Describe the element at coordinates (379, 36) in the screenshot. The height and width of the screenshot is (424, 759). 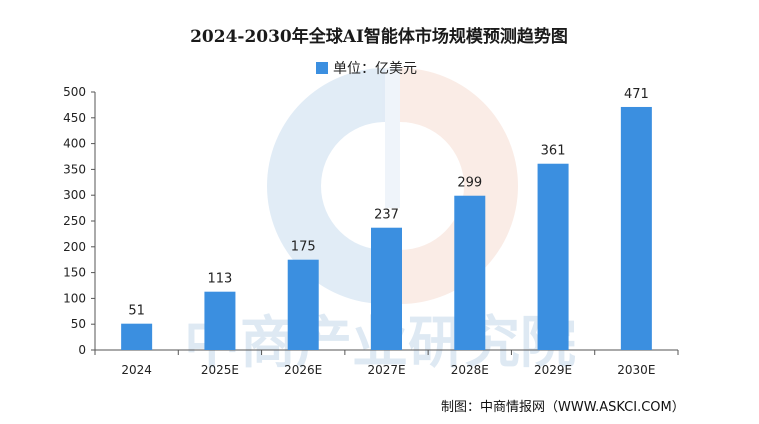
I see `chart-title: 2024-2030年全球AI智能体市场规模预测趋势图` at that location.